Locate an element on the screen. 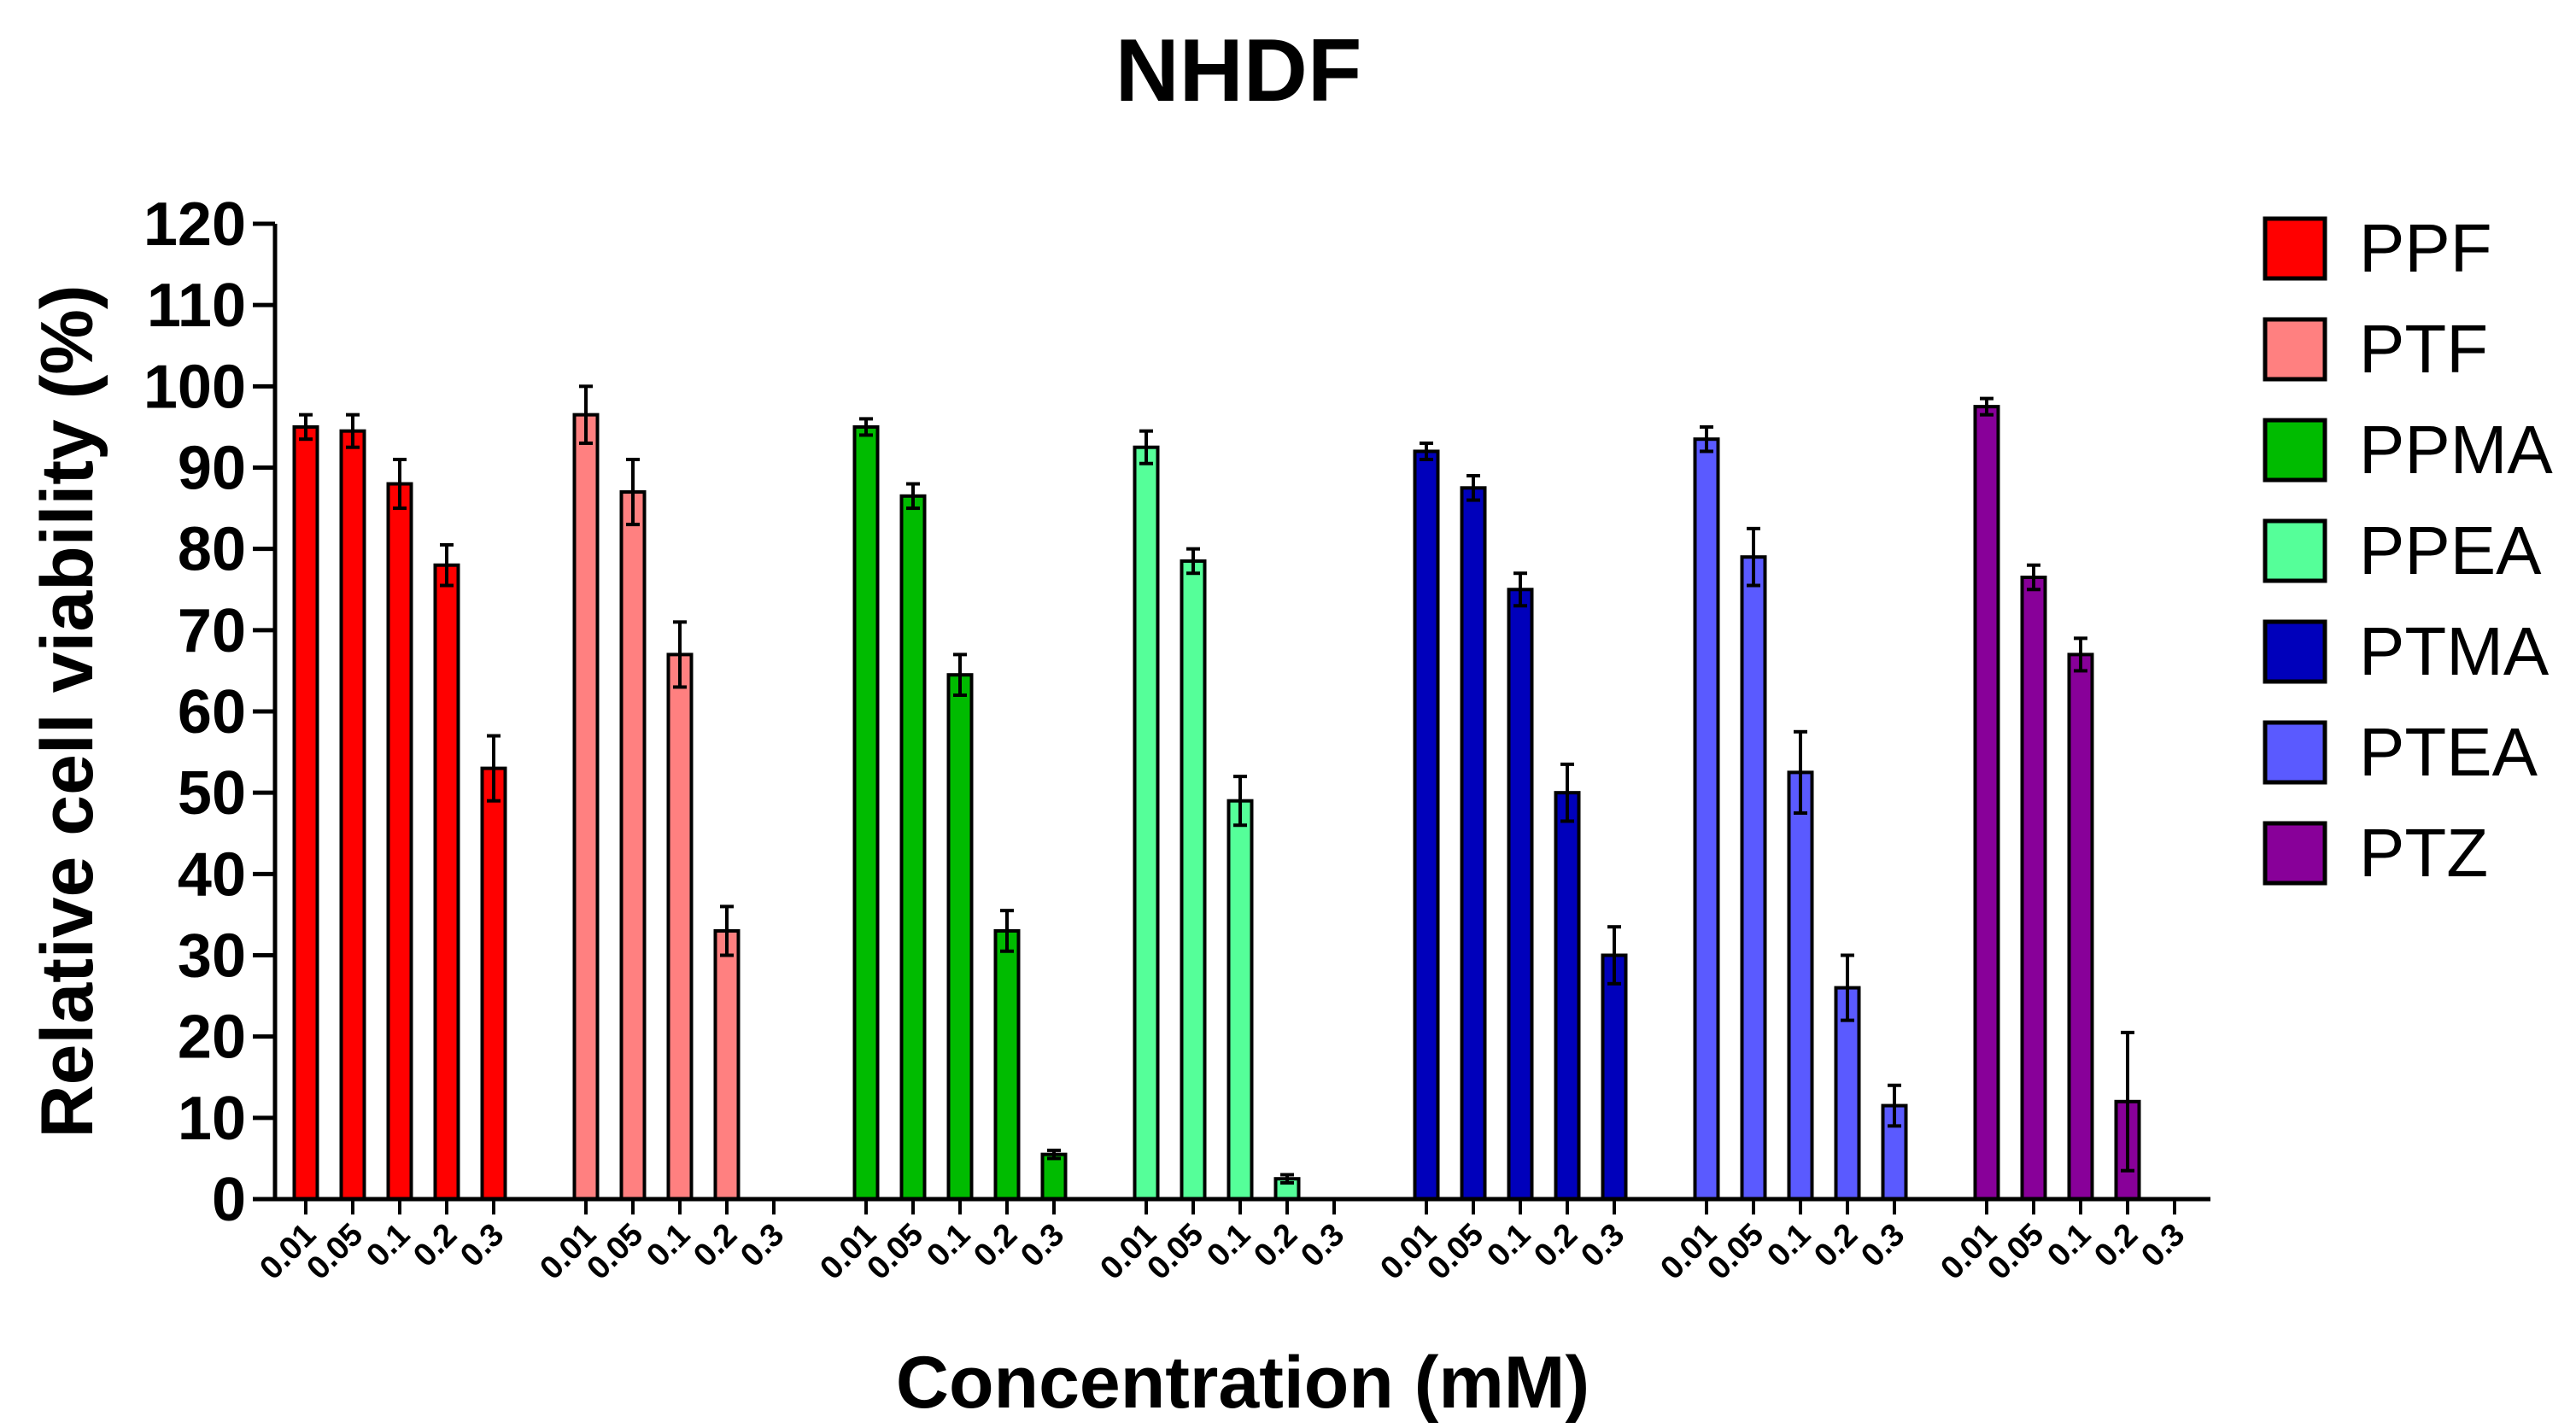 The height and width of the screenshot is (1428, 2576). y-tick-label: 30 is located at coordinates (212, 956).